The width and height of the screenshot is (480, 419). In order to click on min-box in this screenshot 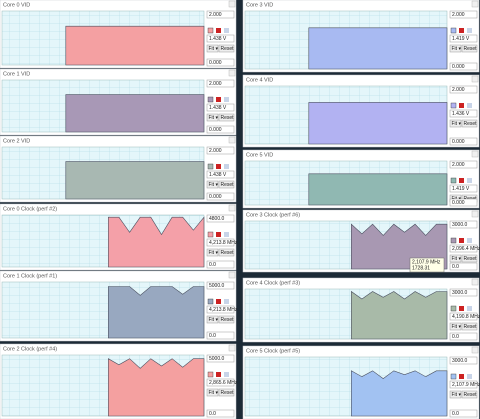, I will do `click(463, 266)`.